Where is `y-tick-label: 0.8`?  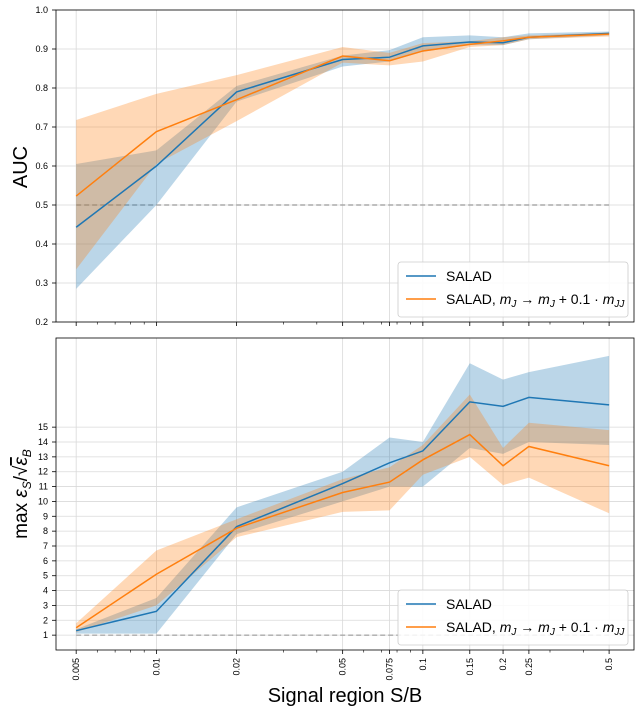 y-tick-label: 0.8 is located at coordinates (41, 88).